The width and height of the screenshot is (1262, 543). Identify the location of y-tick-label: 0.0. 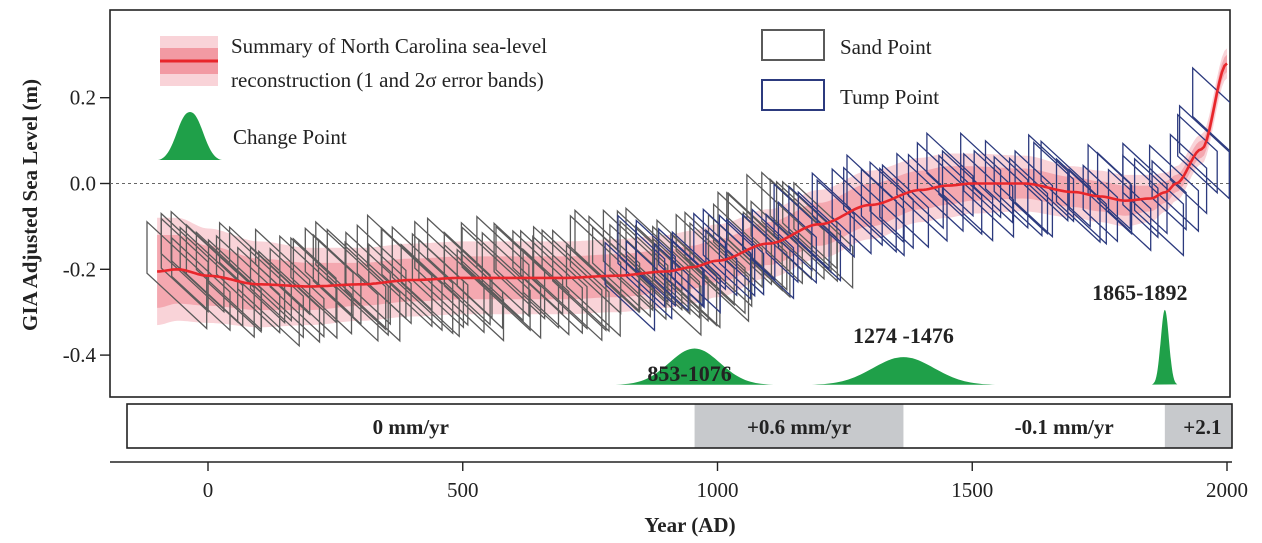
(83, 184).